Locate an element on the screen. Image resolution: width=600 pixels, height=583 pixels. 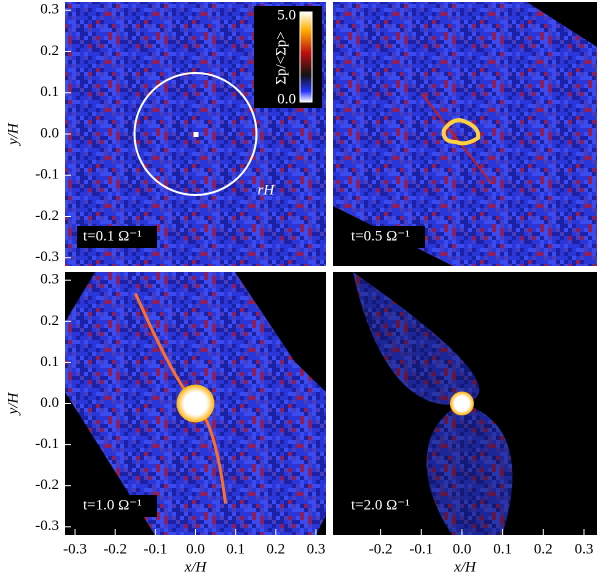
hill-sphere is located at coordinates (195, 134).